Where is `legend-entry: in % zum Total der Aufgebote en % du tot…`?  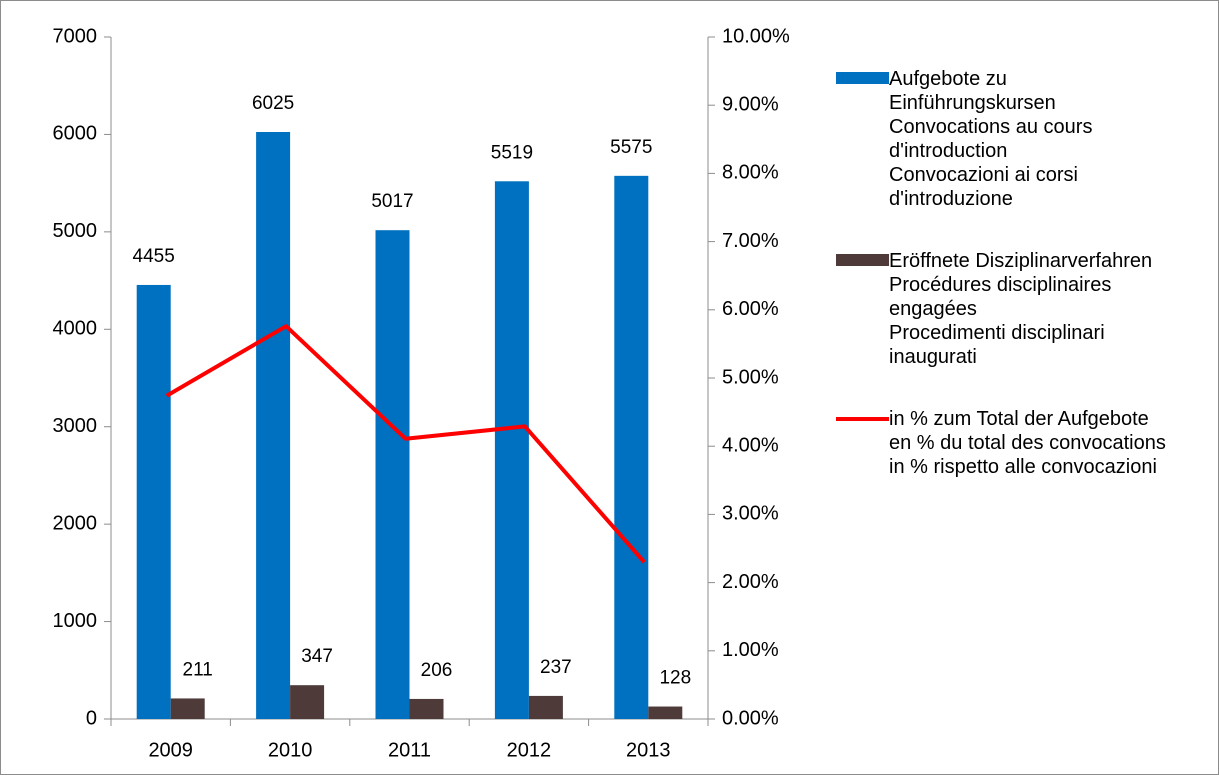 legend-entry: in % zum Total der Aufgebote en % du tot… is located at coordinates (1021, 443).